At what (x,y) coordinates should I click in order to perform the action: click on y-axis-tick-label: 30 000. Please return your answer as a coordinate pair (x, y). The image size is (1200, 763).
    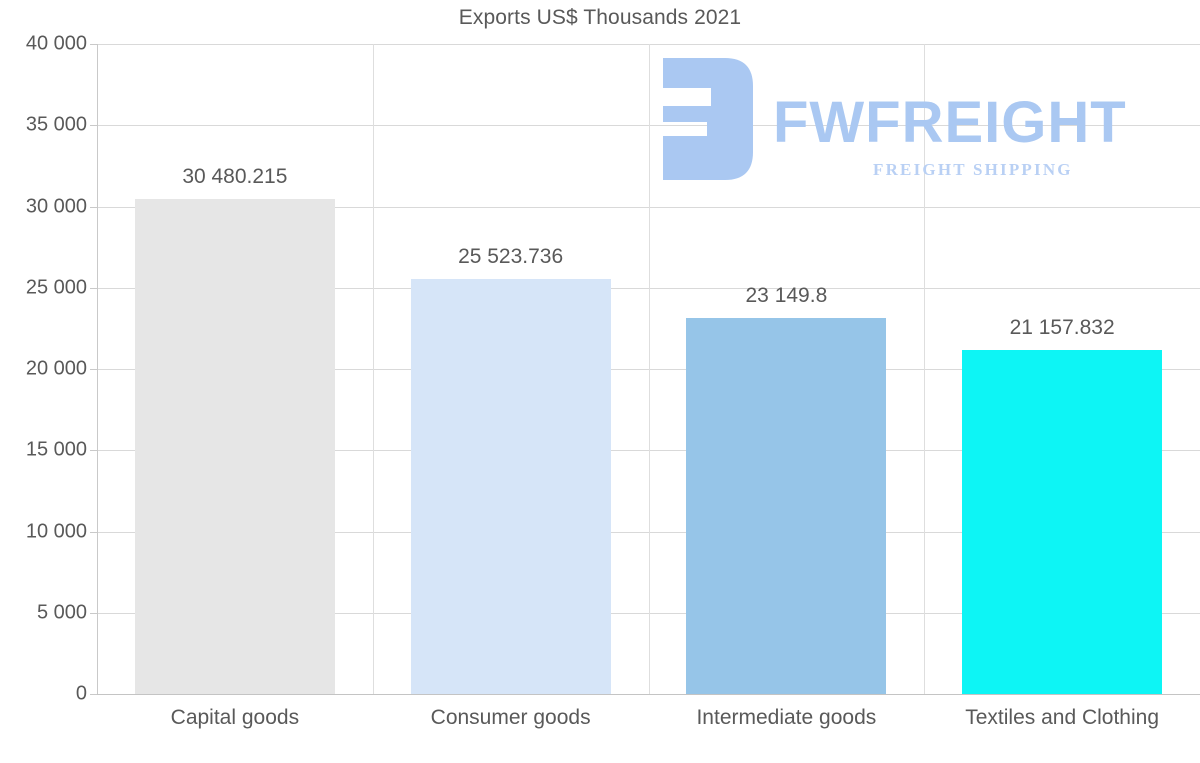
    Looking at the image, I should click on (56, 206).